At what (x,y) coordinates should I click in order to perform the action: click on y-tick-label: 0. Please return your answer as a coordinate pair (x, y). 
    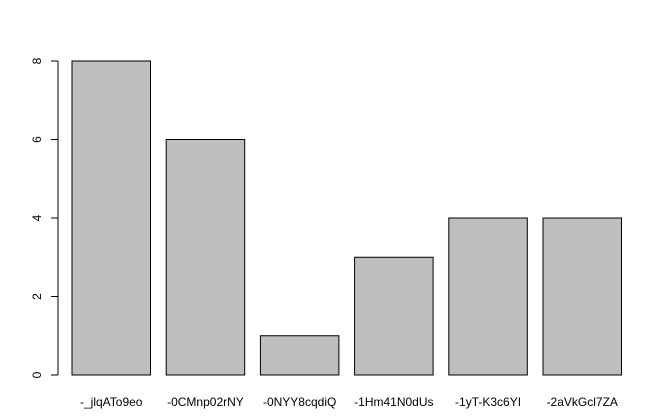
    Looking at the image, I should click on (37, 374).